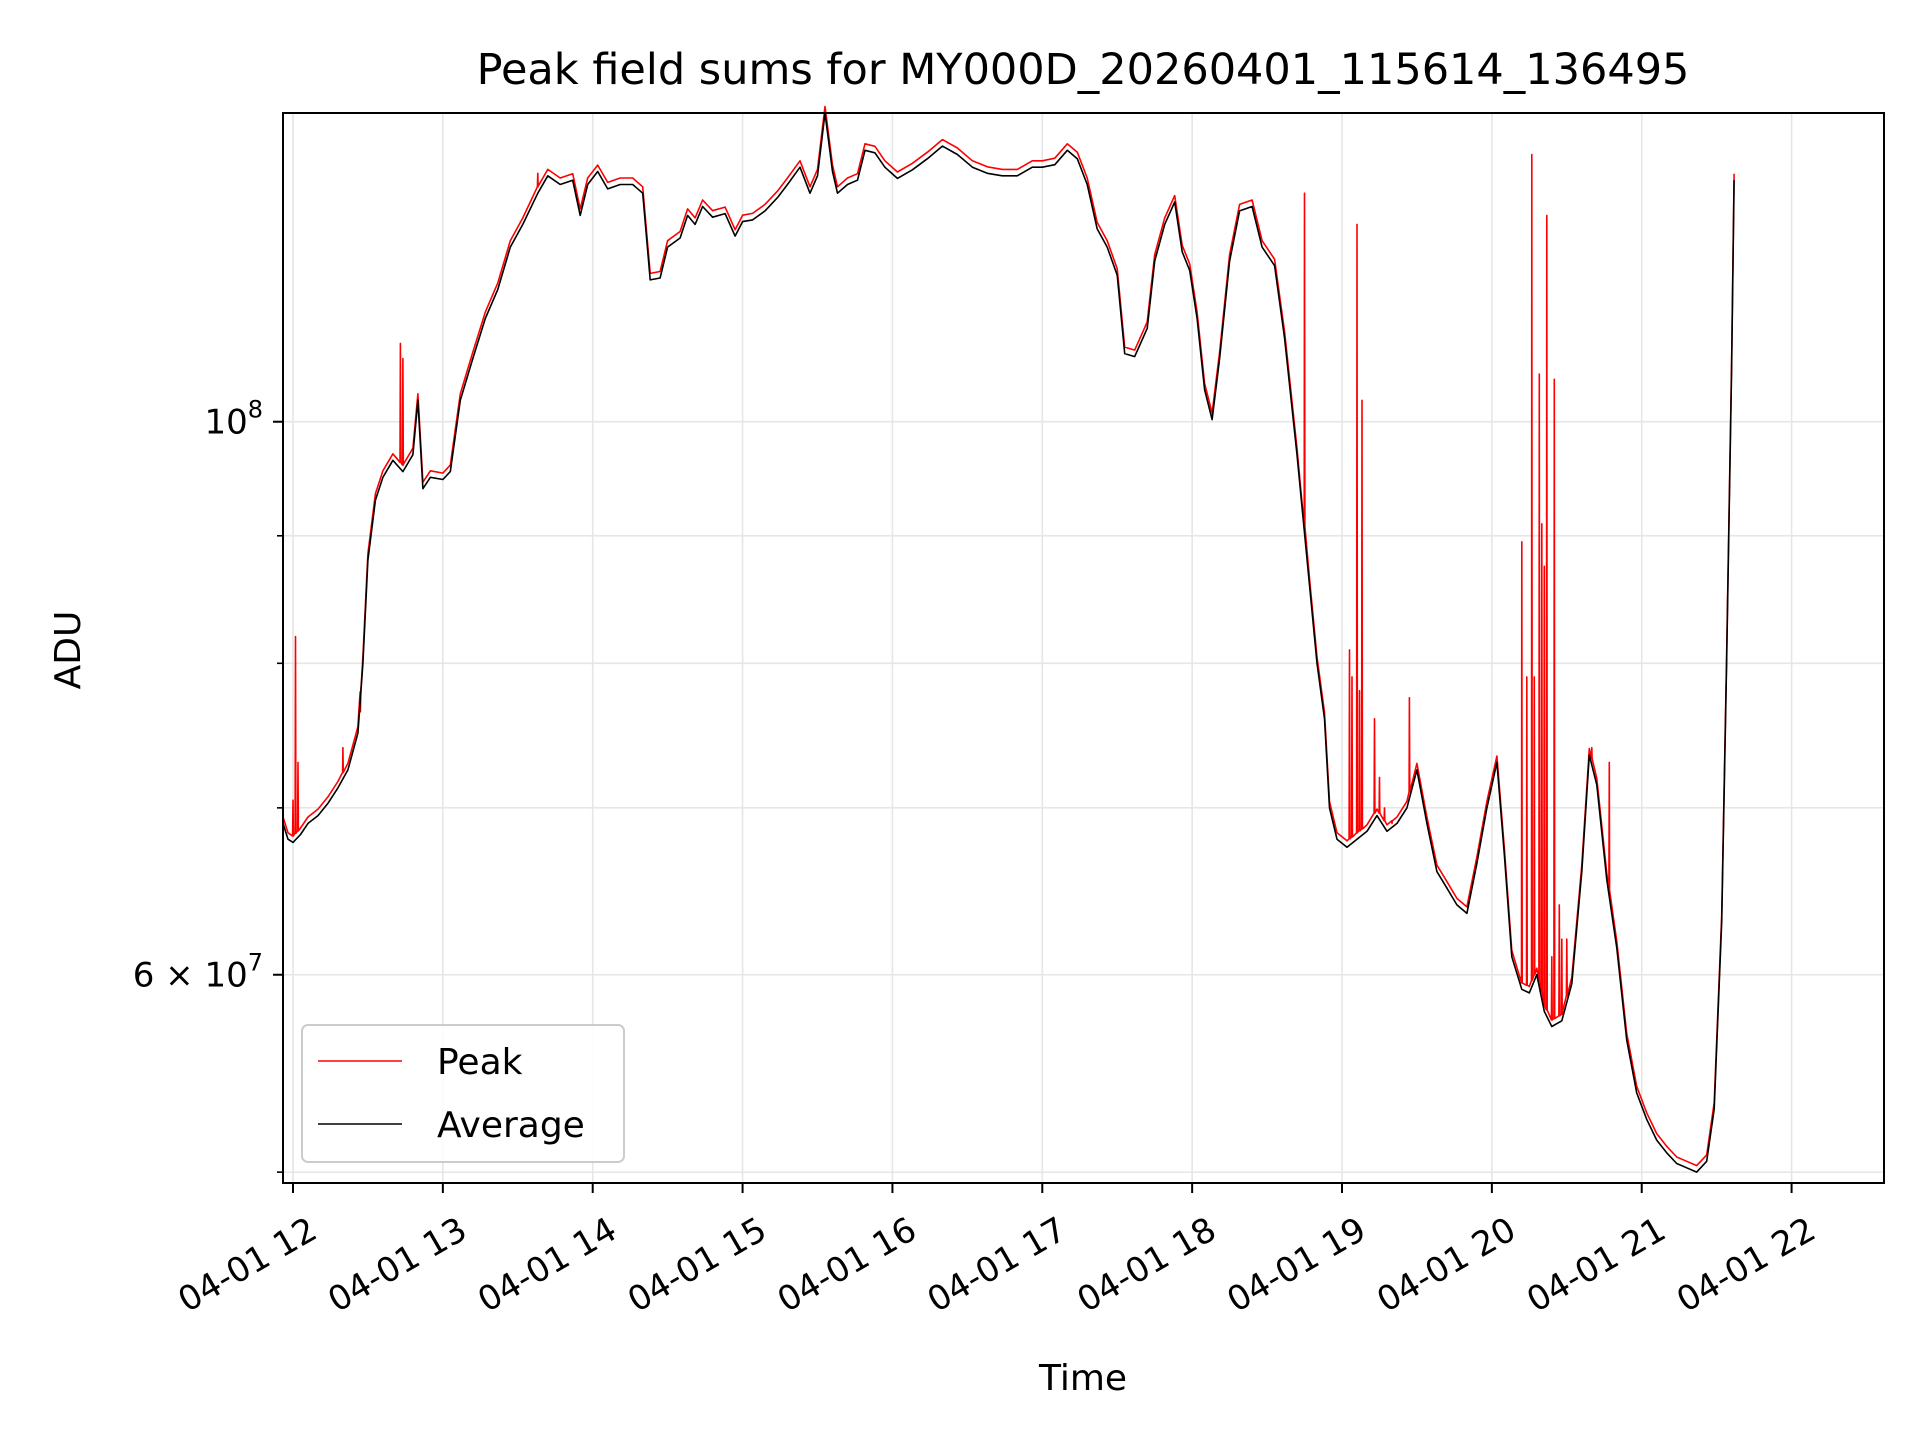 This screenshot has height=1440, width=1920. What do you see at coordinates (68, 650) in the screenshot?
I see `y-axis-label: ADU` at bounding box center [68, 650].